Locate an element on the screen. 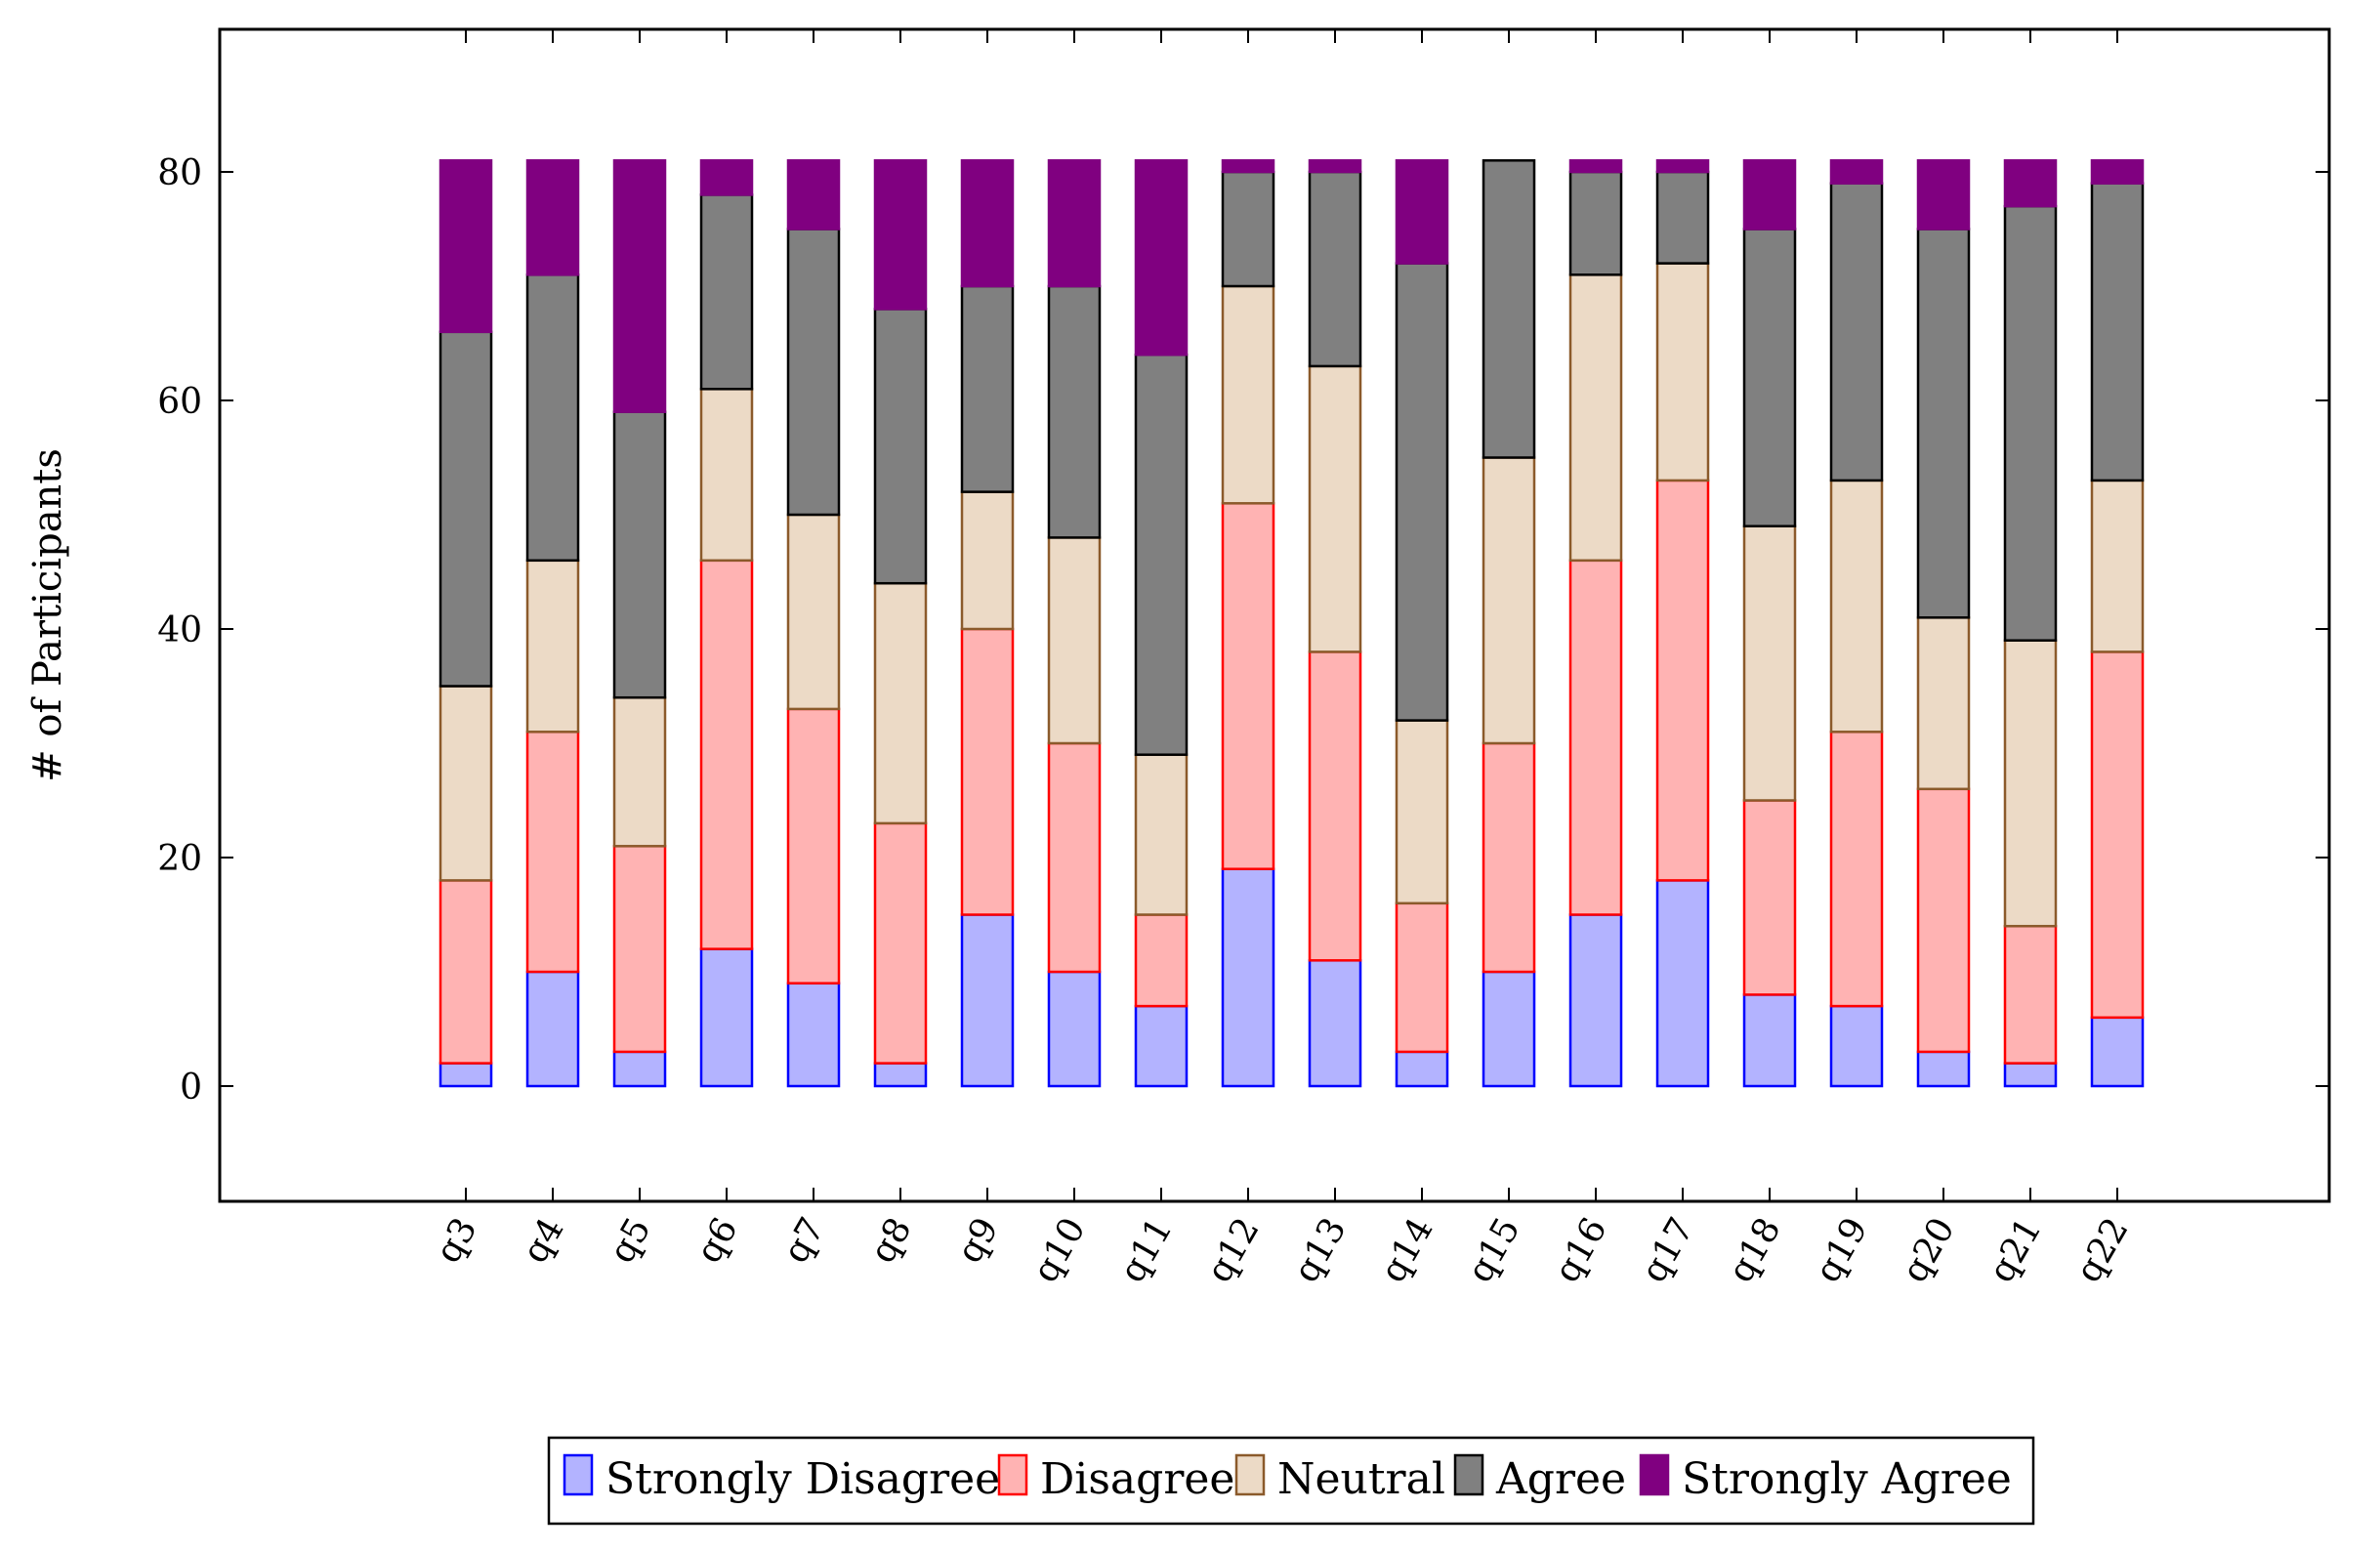 The image size is (2380, 1551). y-tick-label: 20 is located at coordinates (179, 859).